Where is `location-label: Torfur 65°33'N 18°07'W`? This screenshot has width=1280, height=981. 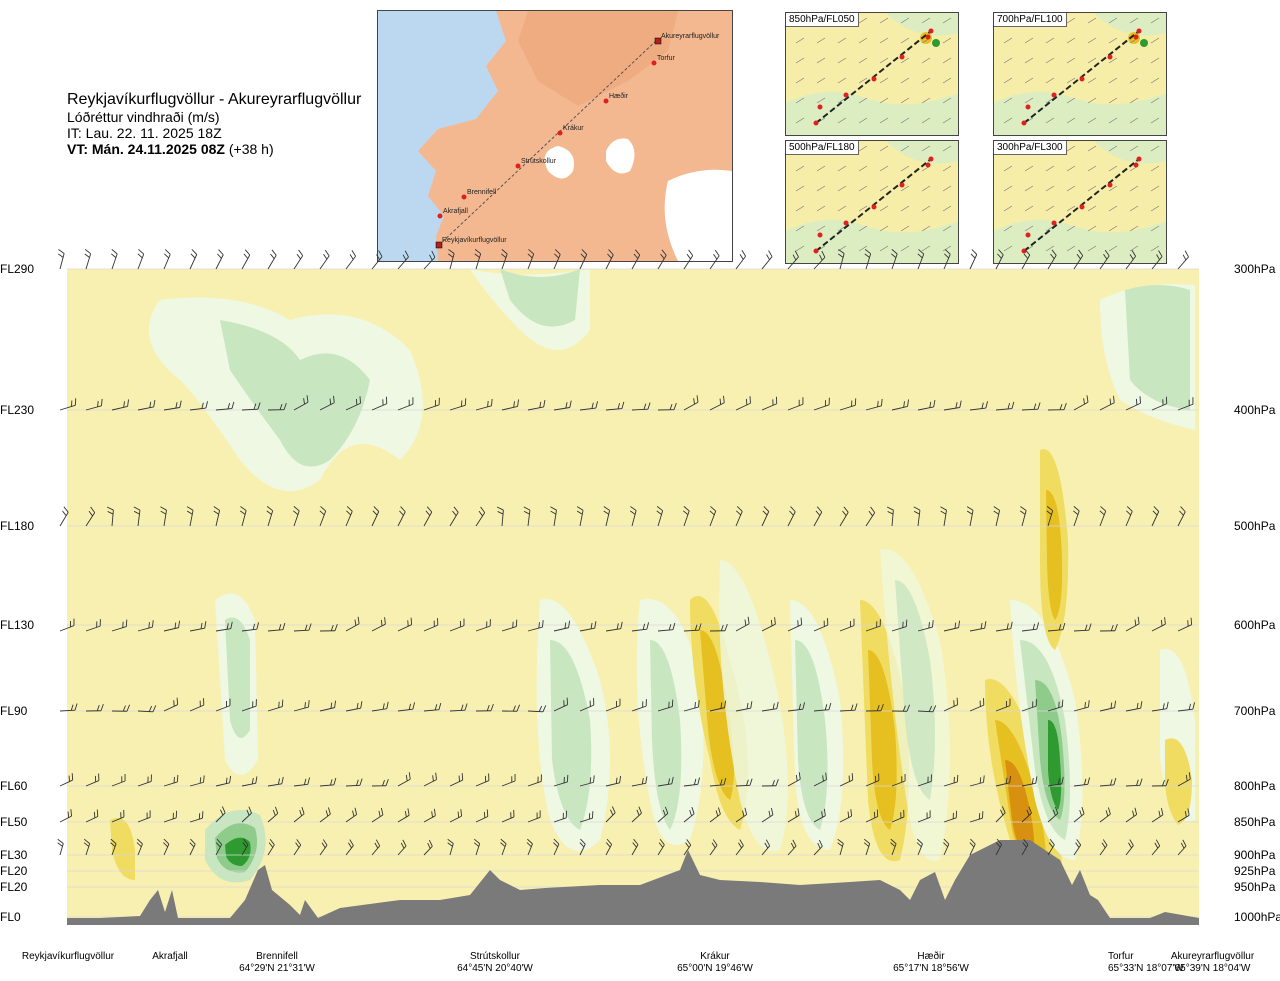
location-label: Torfur 65°33'N 18°07'W is located at coordinates (1146, 963).